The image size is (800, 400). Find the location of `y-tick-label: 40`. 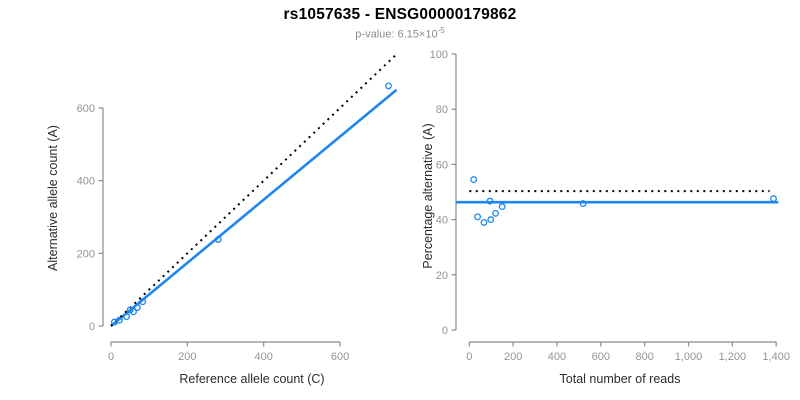

y-tick-label: 40 is located at coordinates (442, 221).